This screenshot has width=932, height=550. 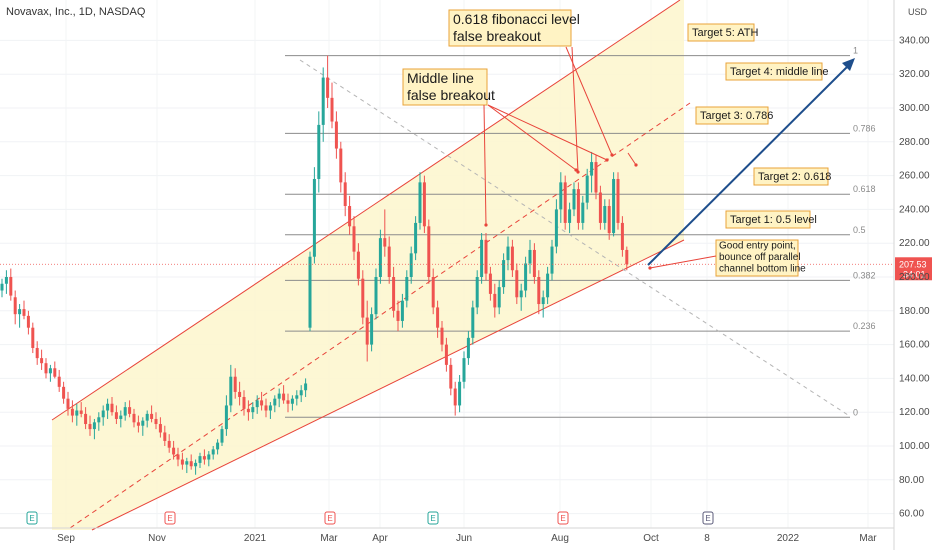 I want to click on last-price: 207.53, so click(x=913, y=264).